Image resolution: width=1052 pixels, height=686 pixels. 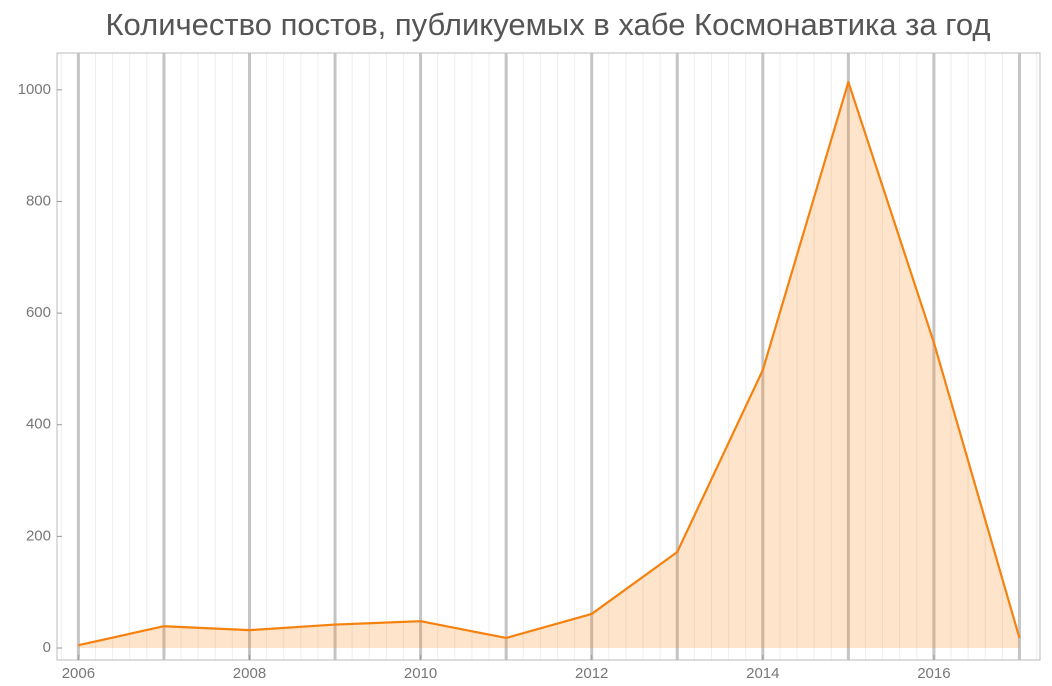 What do you see at coordinates (249, 673) in the screenshot?
I see `x-tick-label: 2008` at bounding box center [249, 673].